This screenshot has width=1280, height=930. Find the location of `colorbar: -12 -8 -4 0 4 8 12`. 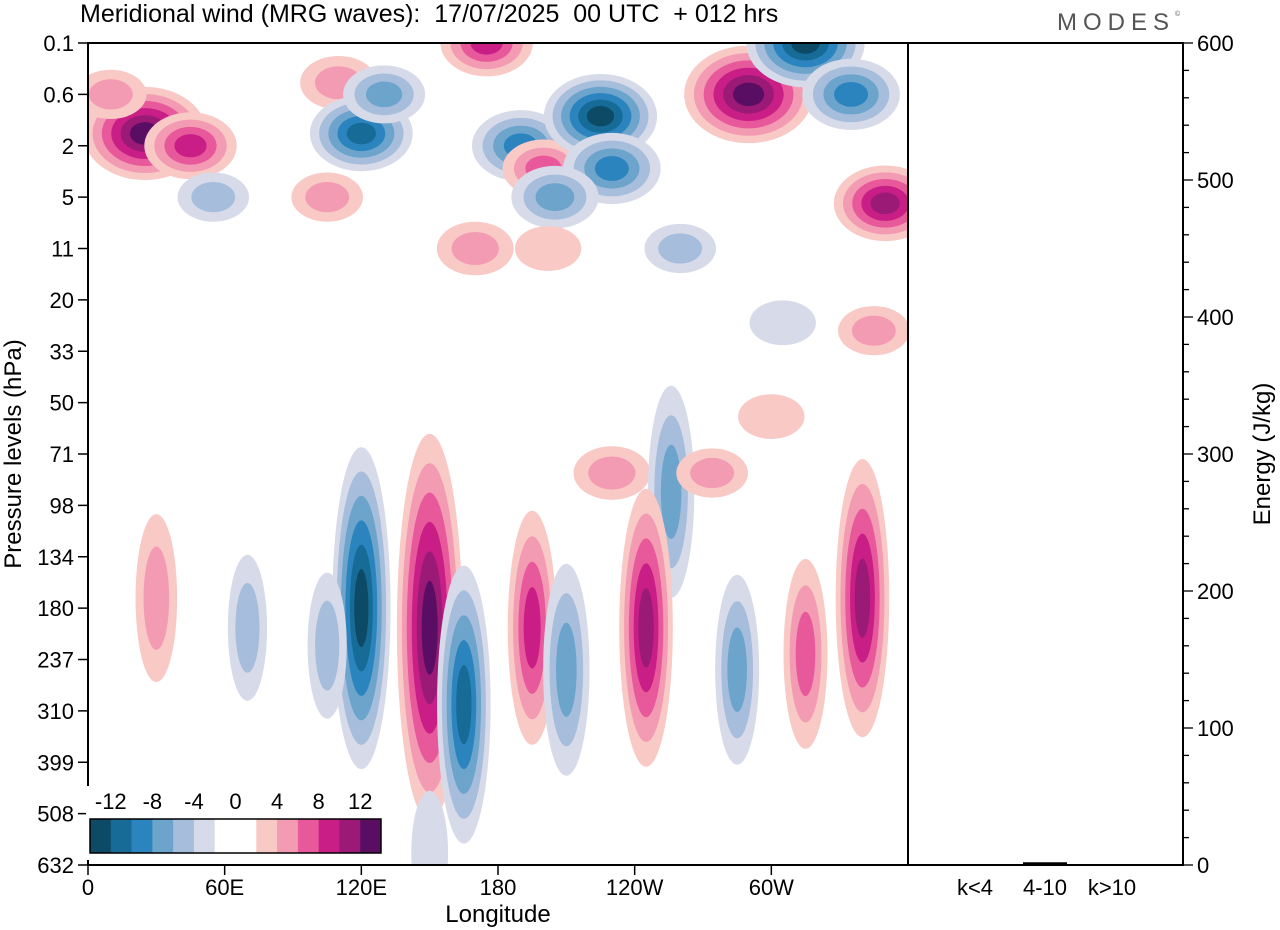

colorbar: -12 -8 -4 0 4 8 12 is located at coordinates (235, 823).